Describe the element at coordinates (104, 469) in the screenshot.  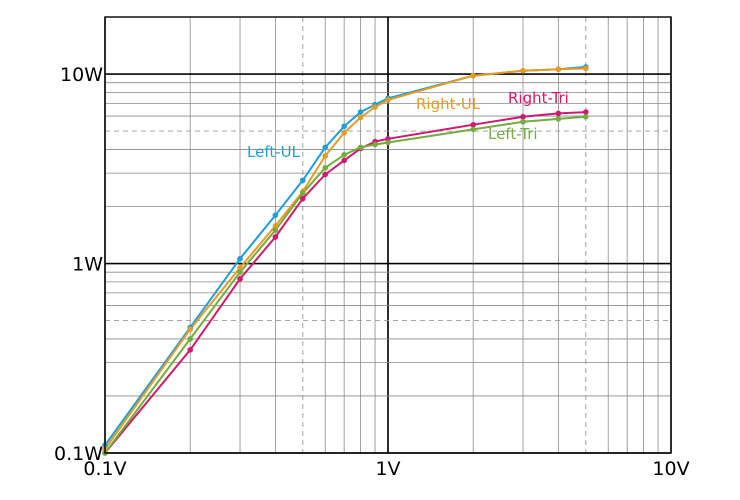
I see `x-tick-label: 0.1V` at that location.